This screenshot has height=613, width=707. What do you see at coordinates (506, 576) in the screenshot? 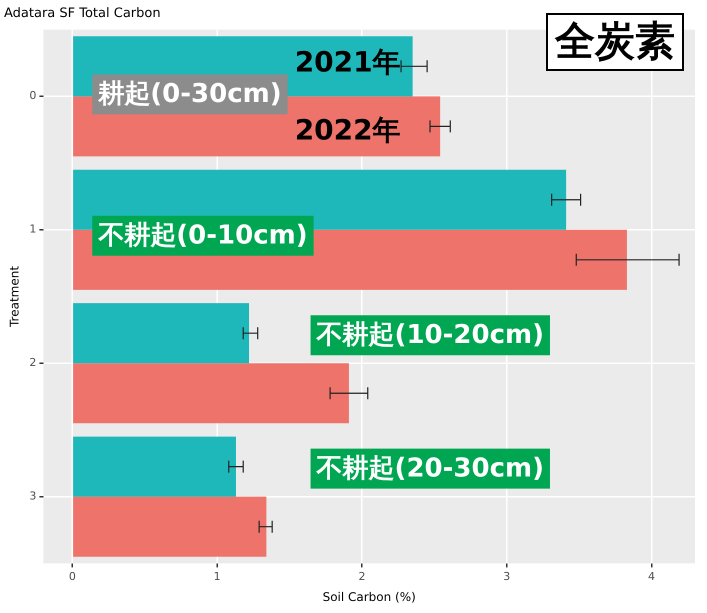
I see `x-tick-label: 3` at bounding box center [506, 576].